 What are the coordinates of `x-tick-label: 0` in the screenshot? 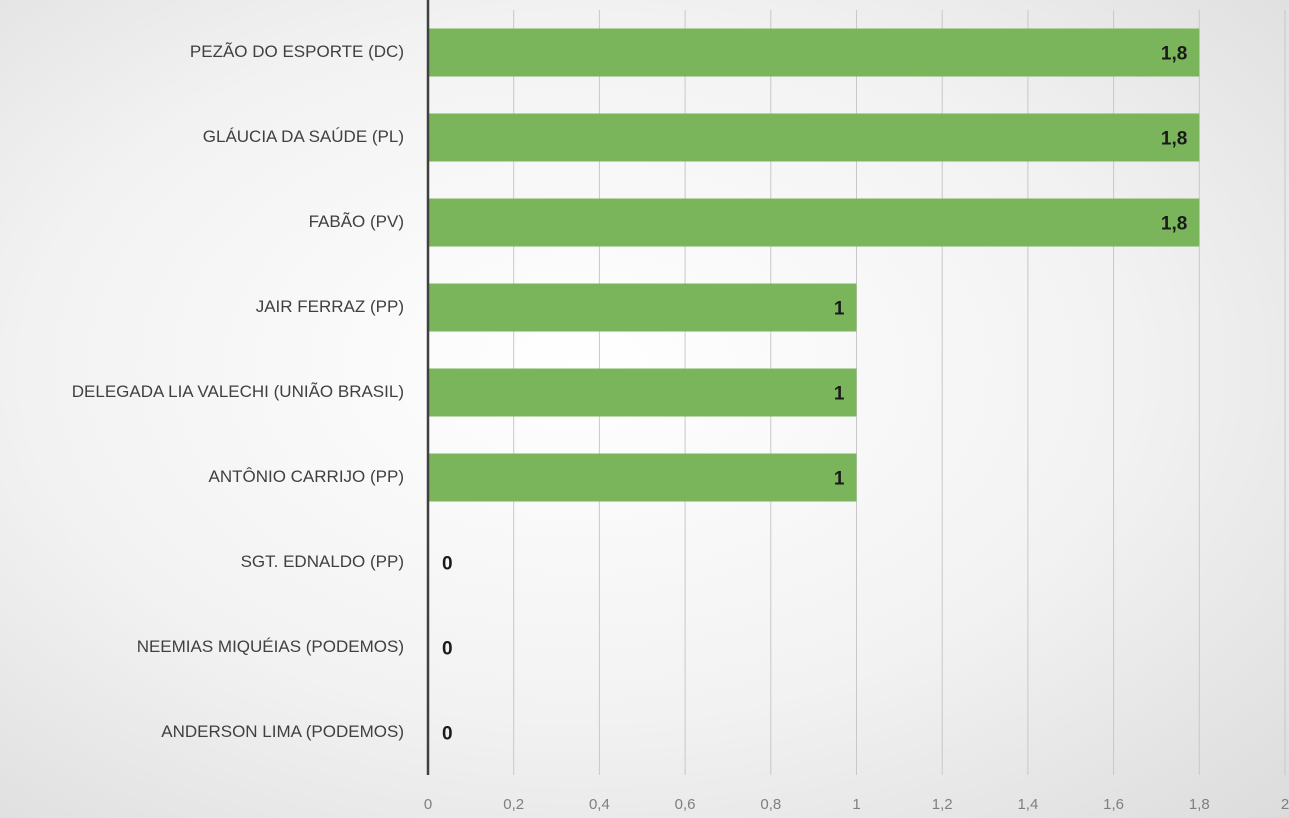 It's located at (428, 804).